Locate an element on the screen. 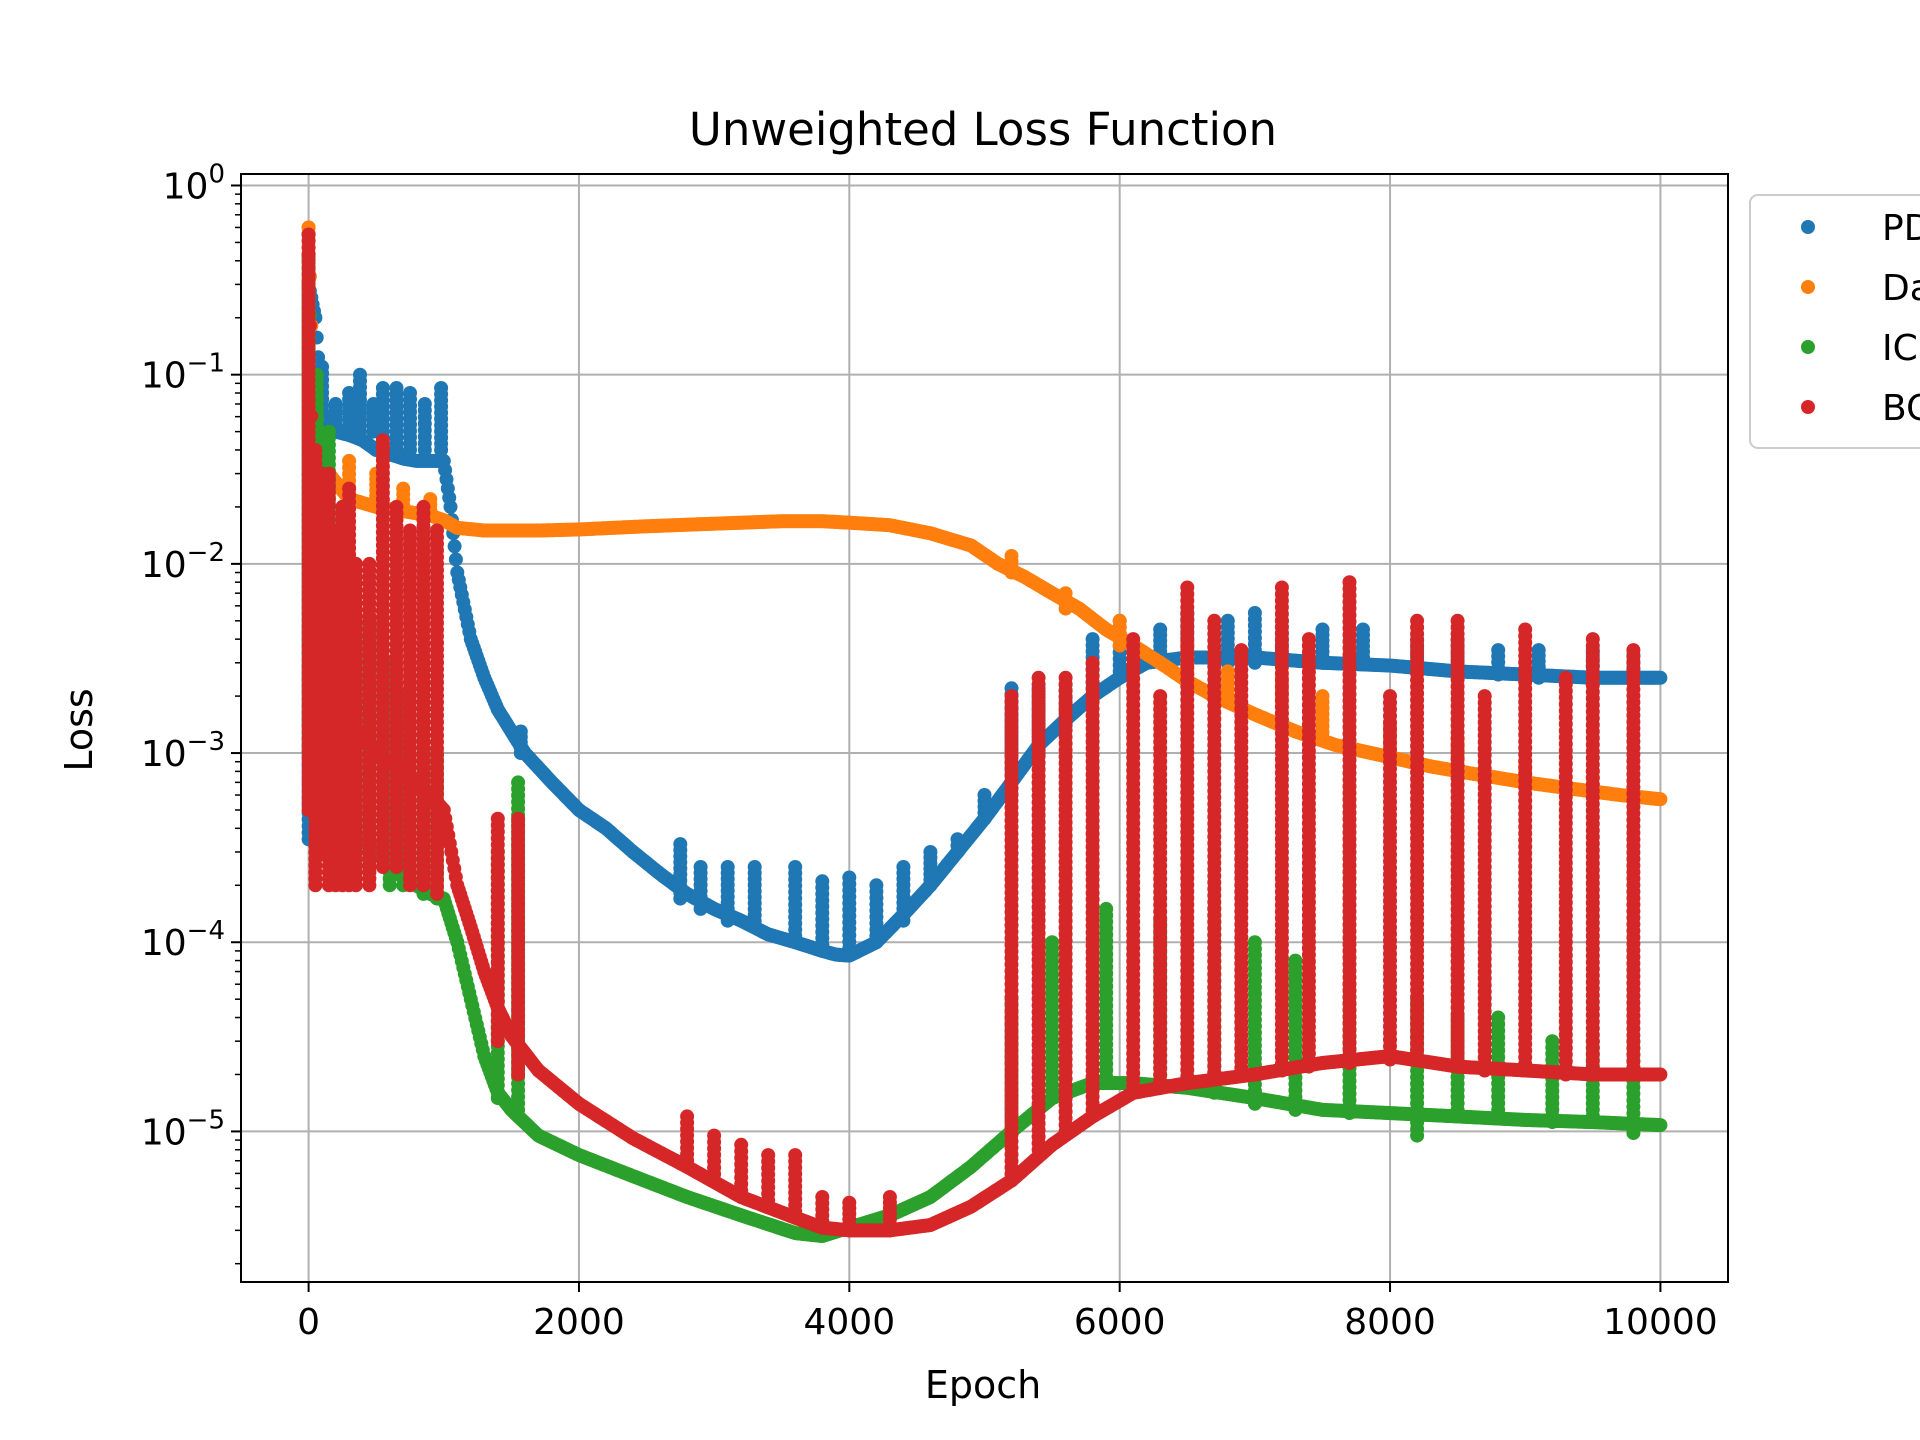 The image size is (1920, 1440). chart-title: Unweighted Loss Function is located at coordinates (983, 129).